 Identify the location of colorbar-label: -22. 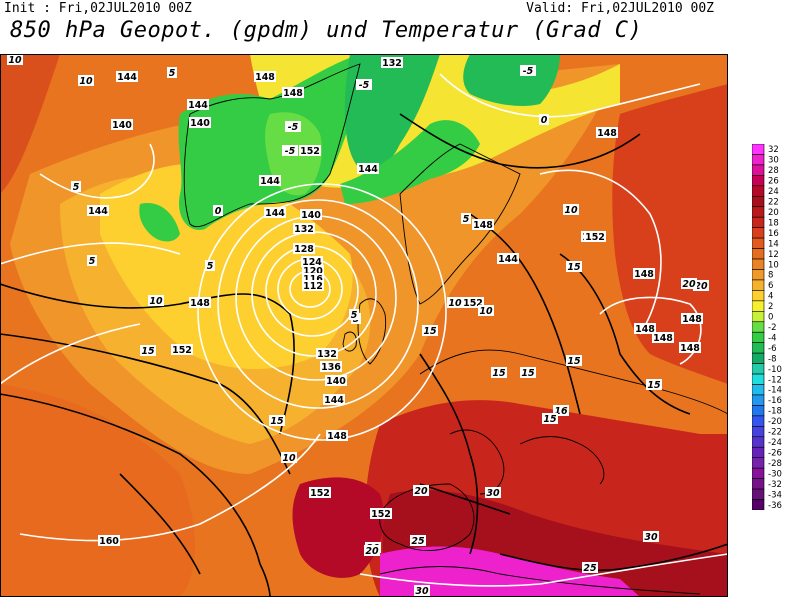
(775, 433).